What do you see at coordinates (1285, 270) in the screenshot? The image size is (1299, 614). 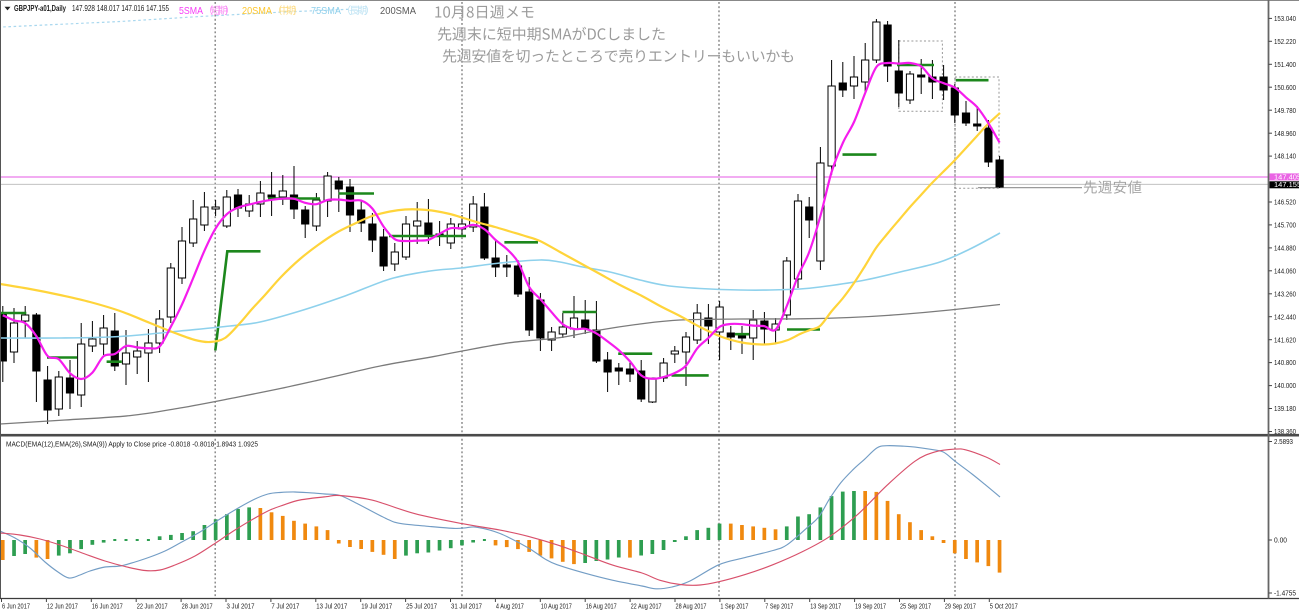 I see `svg-text: 144.060` at bounding box center [1285, 270].